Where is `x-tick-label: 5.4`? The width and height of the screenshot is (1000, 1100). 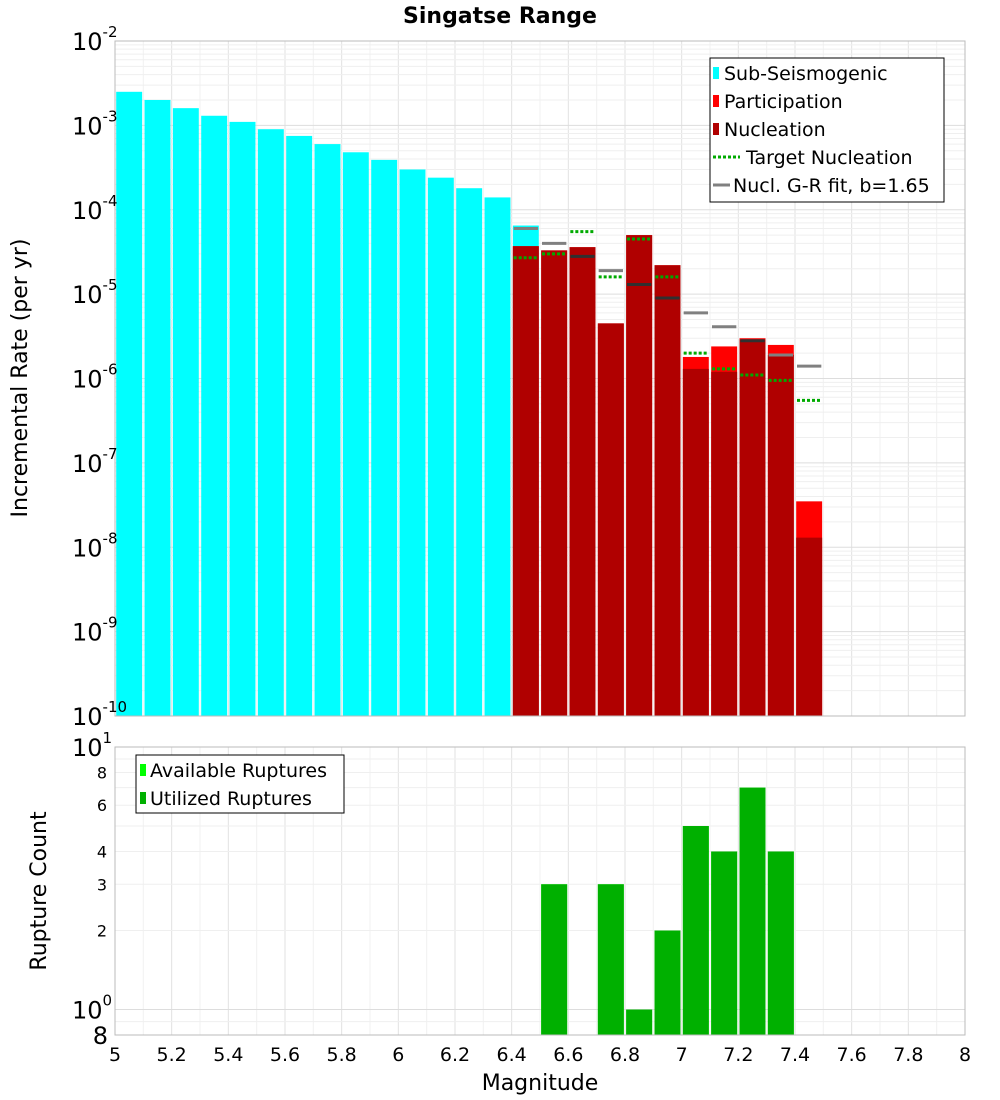
x-tick-label: 5.4 is located at coordinates (228, 1055).